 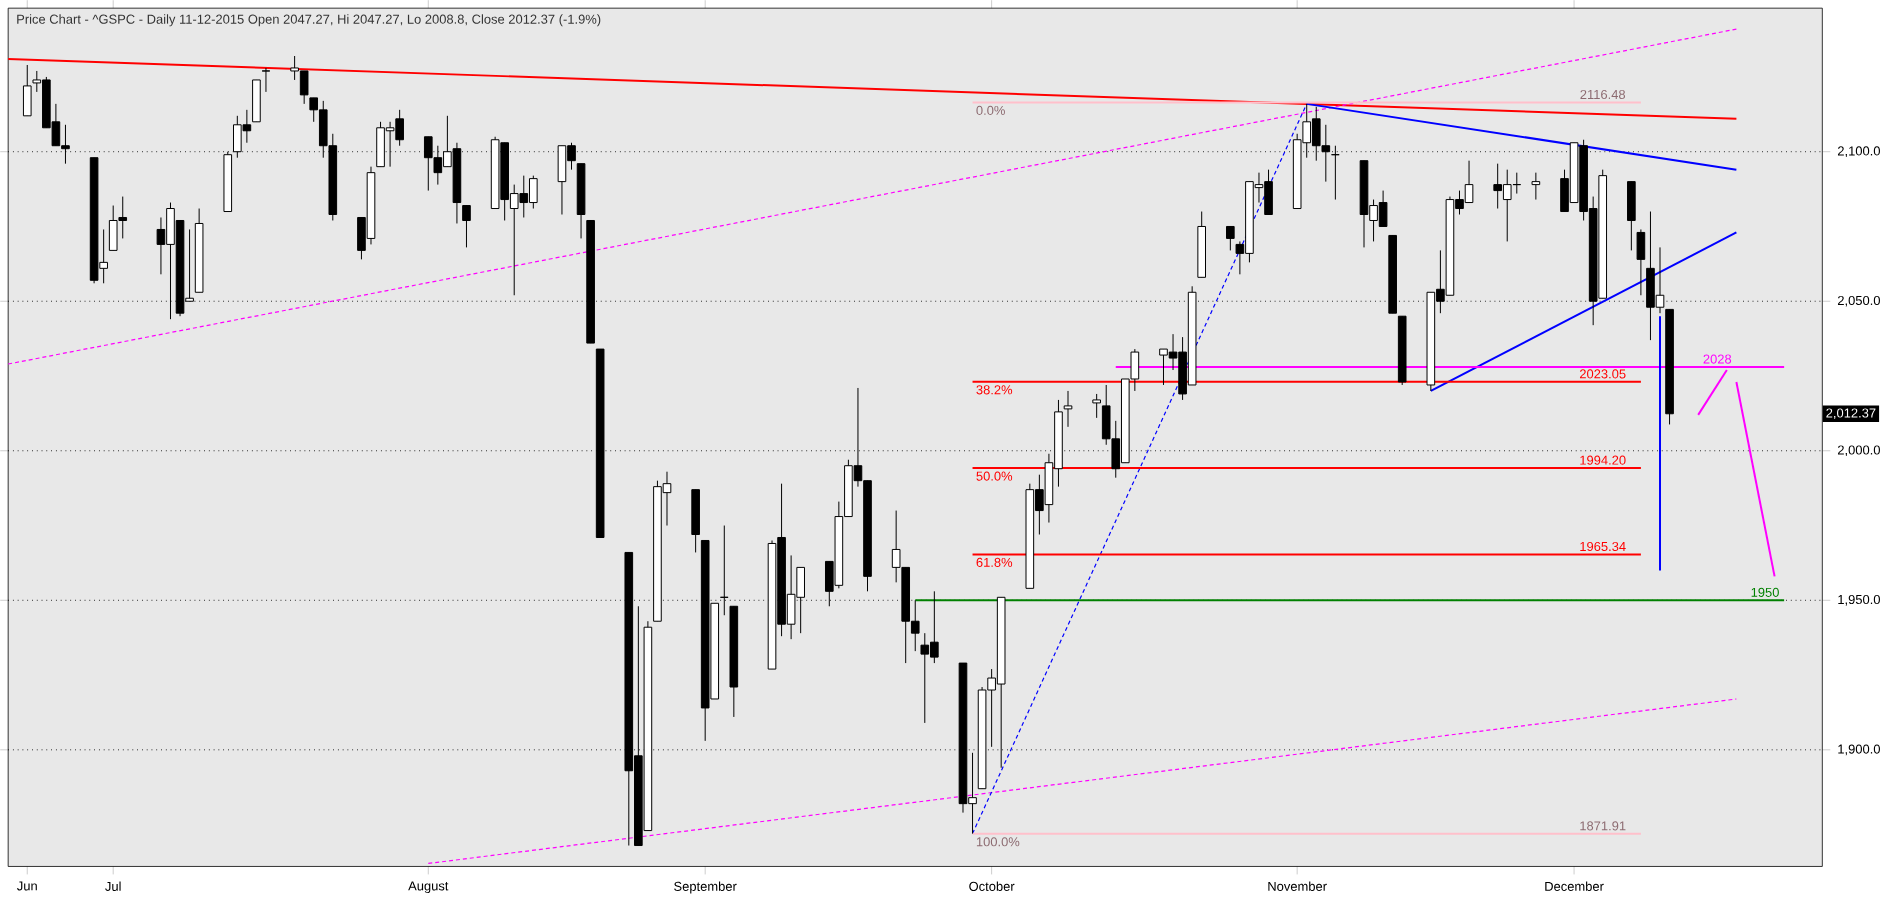 I want to click on x-tick-label: August, so click(x=428, y=887).